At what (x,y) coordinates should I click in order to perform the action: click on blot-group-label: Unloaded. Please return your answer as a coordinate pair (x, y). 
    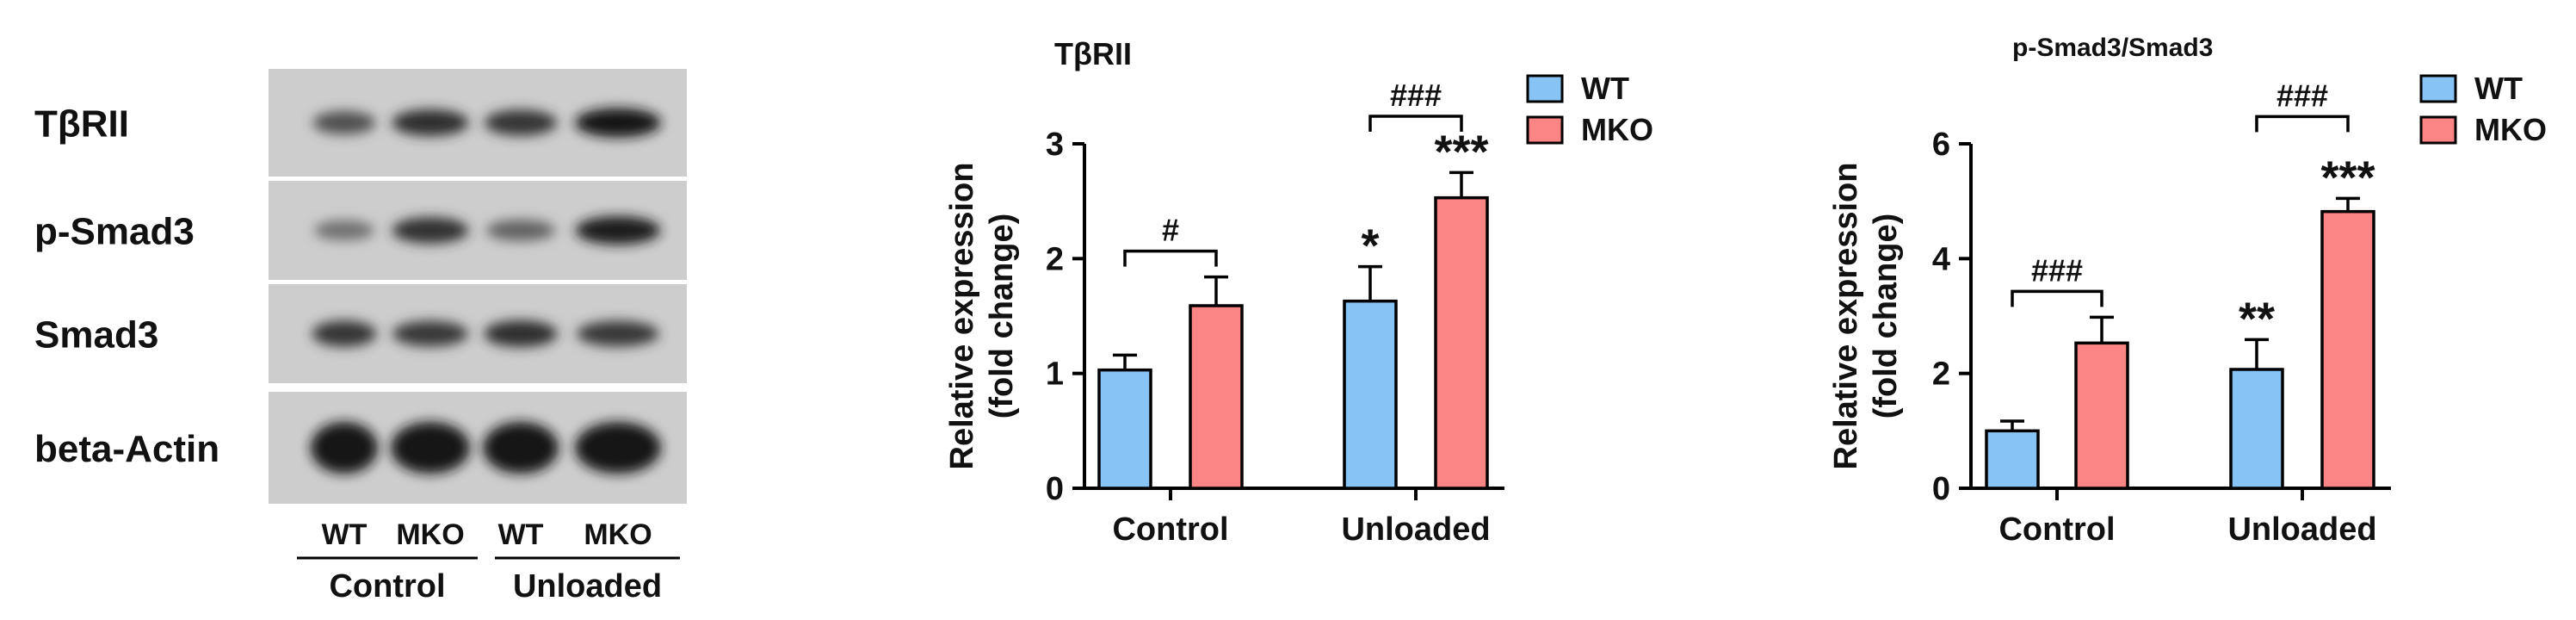
    Looking at the image, I should click on (587, 586).